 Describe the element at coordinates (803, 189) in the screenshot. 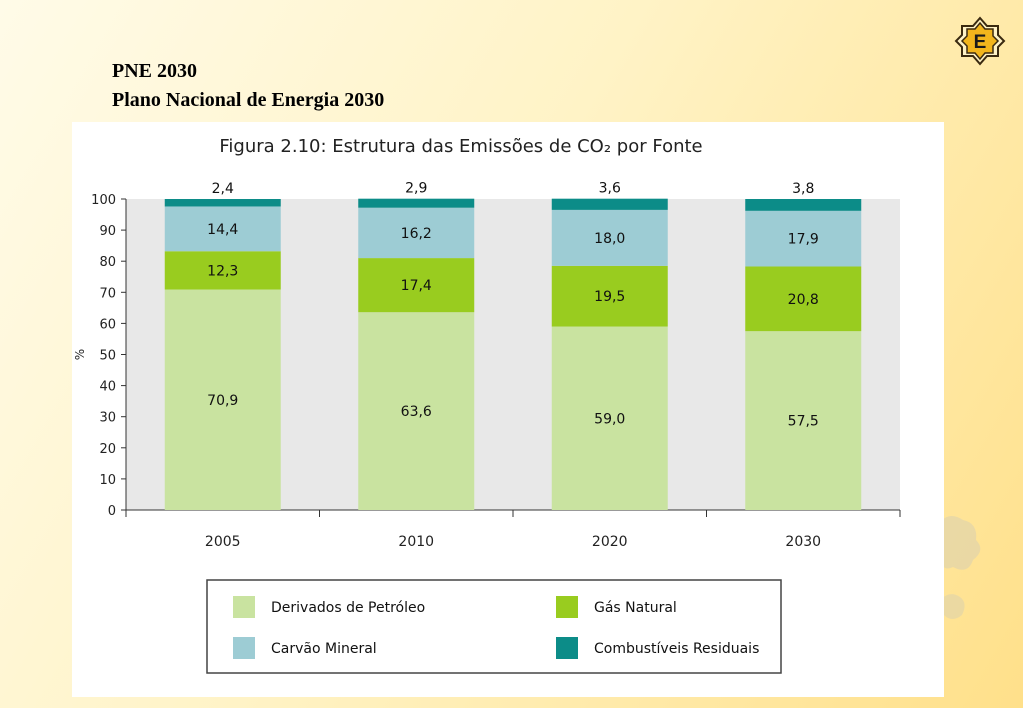

I see `data-label: 3,8` at that location.